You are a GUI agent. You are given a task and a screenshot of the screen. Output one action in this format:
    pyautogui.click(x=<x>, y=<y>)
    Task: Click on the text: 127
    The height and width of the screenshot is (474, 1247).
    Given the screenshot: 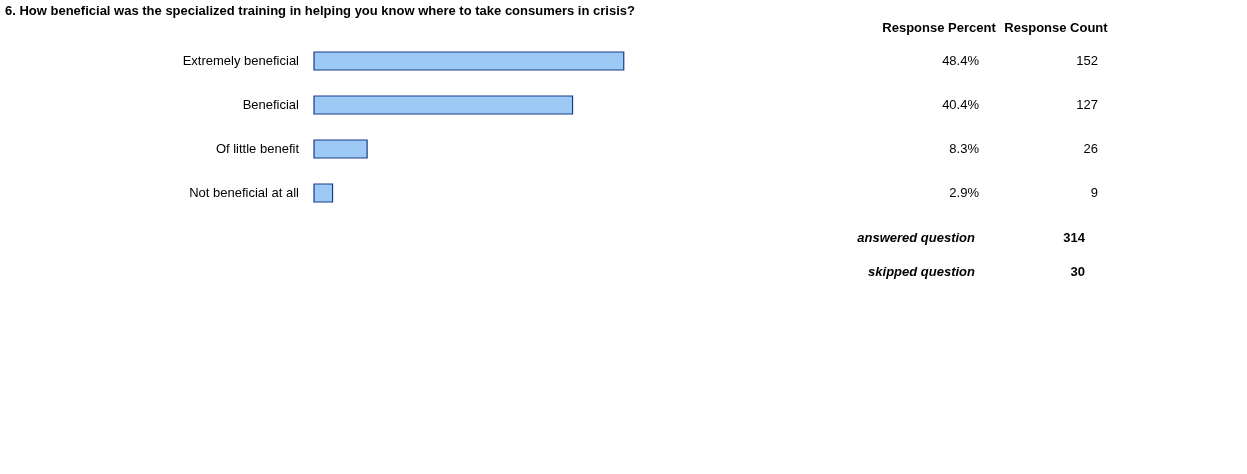 What is the action you would take?
    pyautogui.click(x=1087, y=104)
    